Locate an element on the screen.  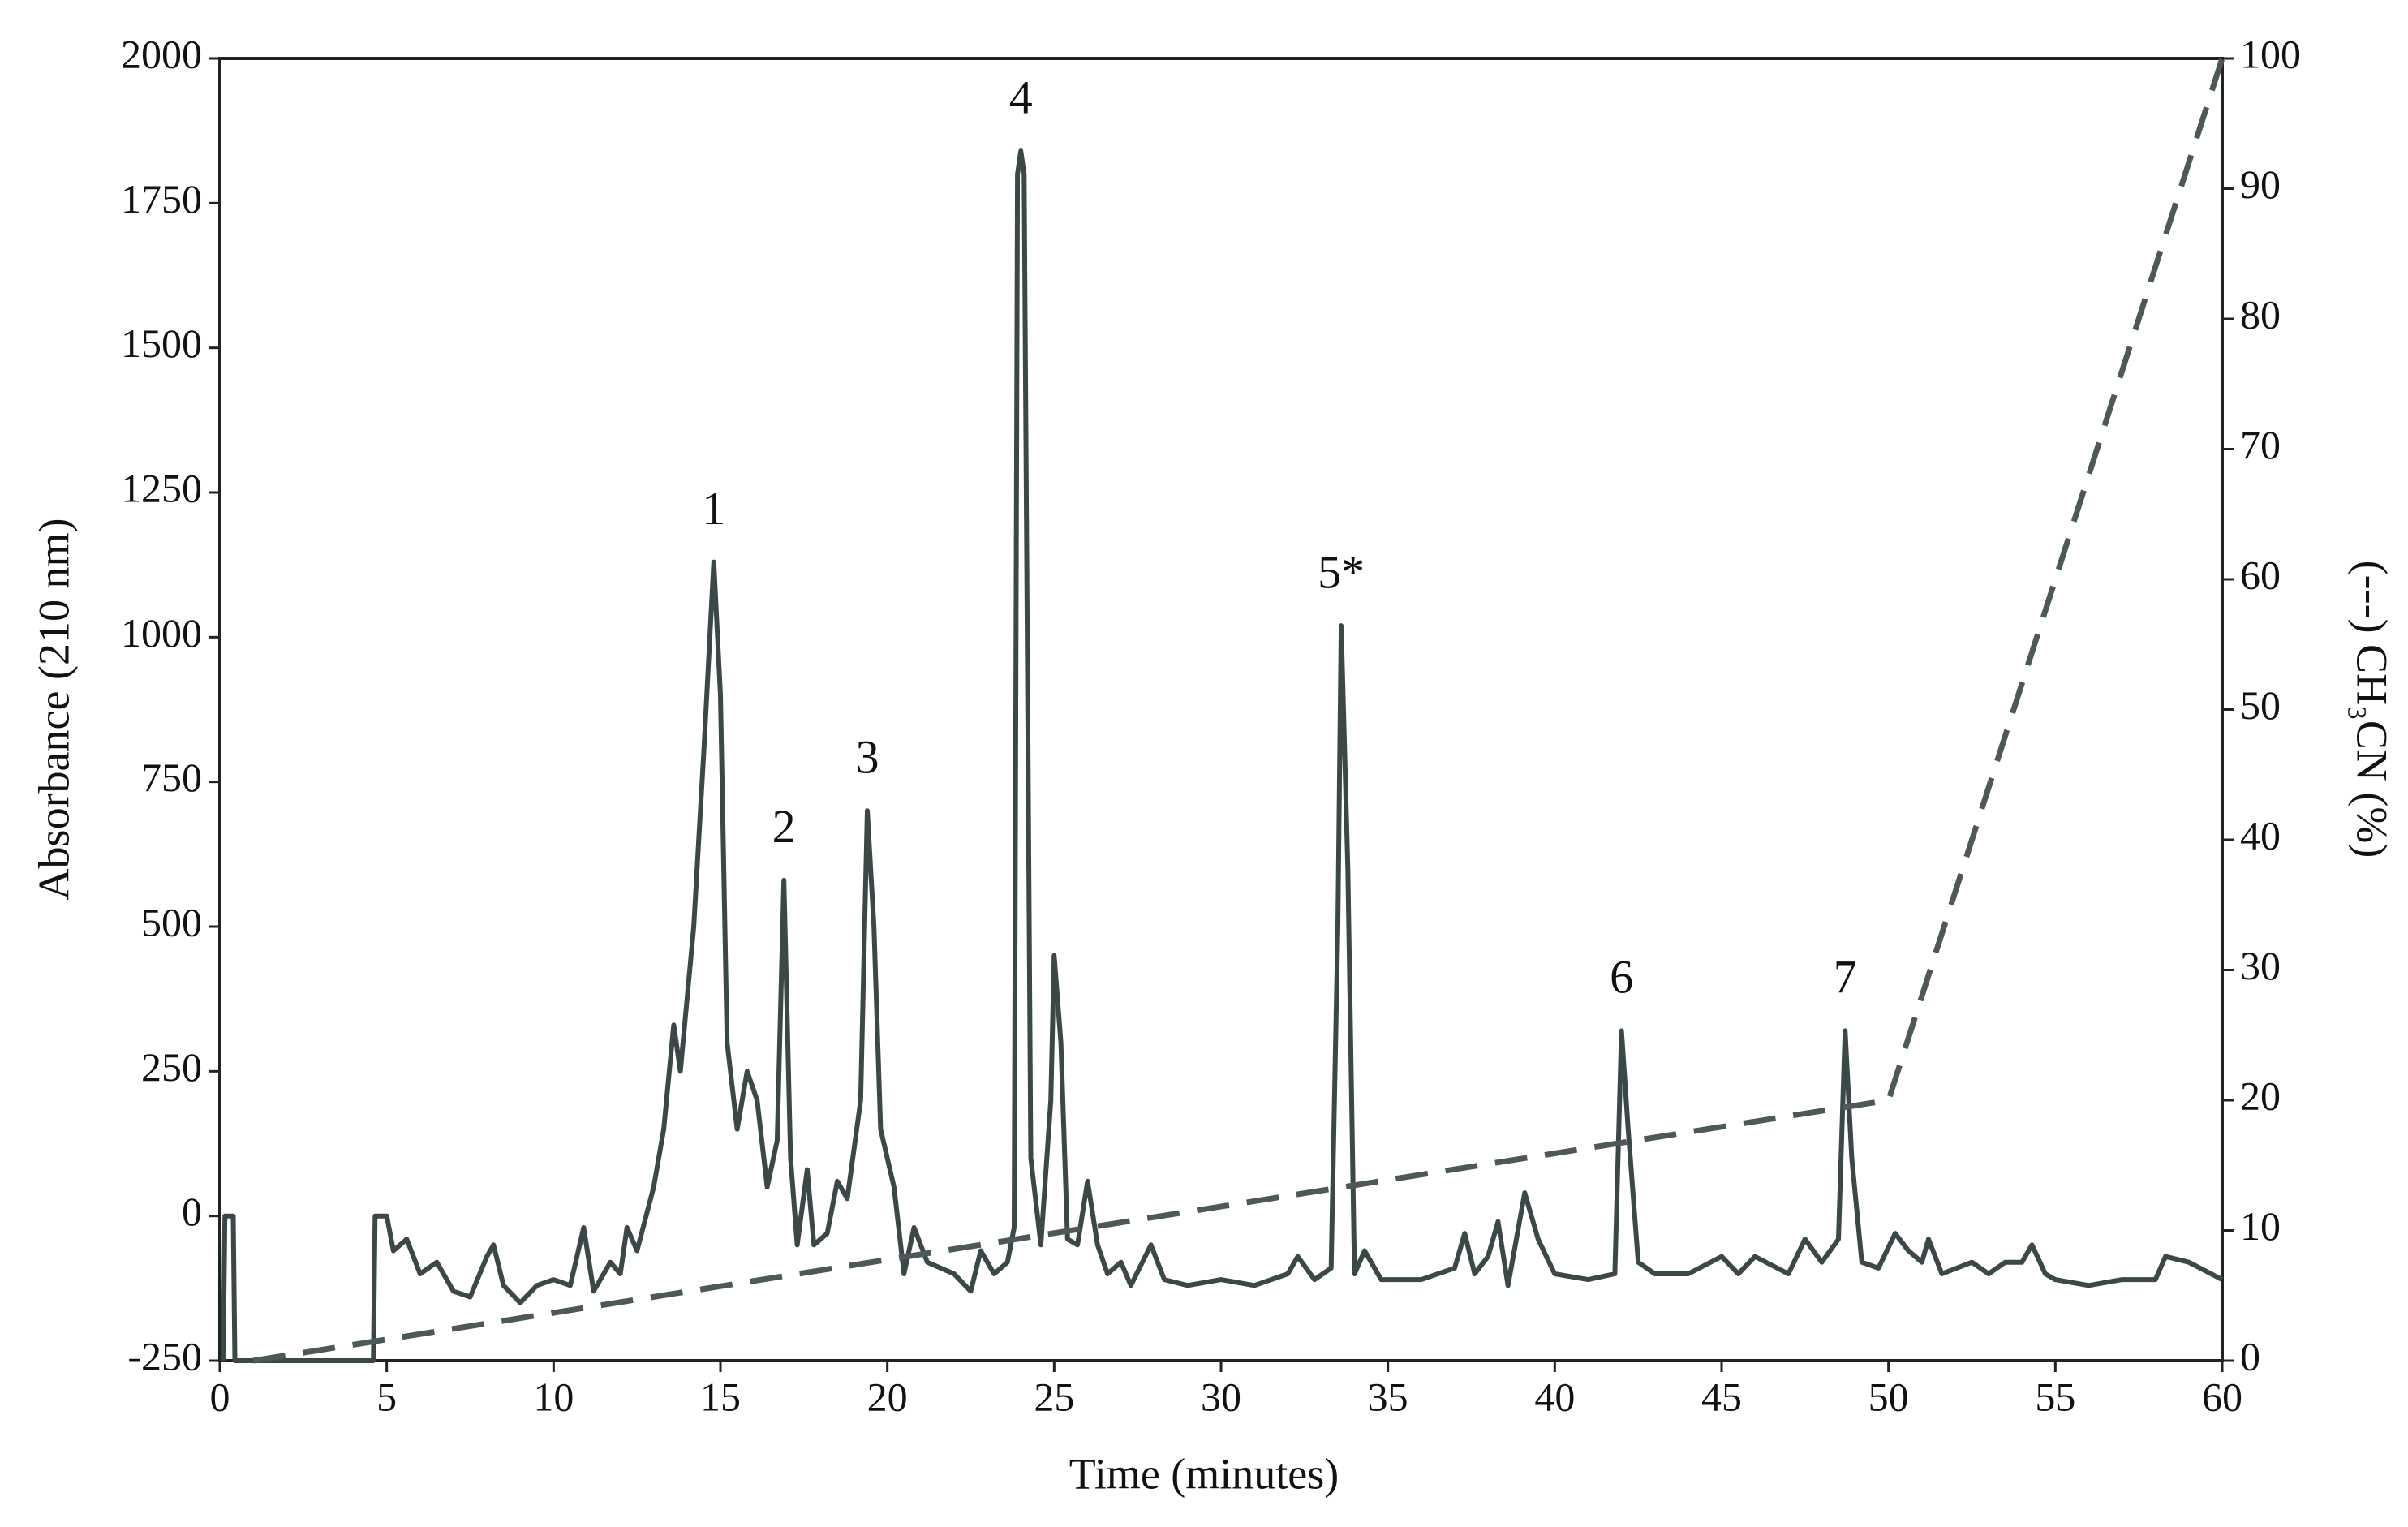
x-tick-label: 20 is located at coordinates (887, 1396).